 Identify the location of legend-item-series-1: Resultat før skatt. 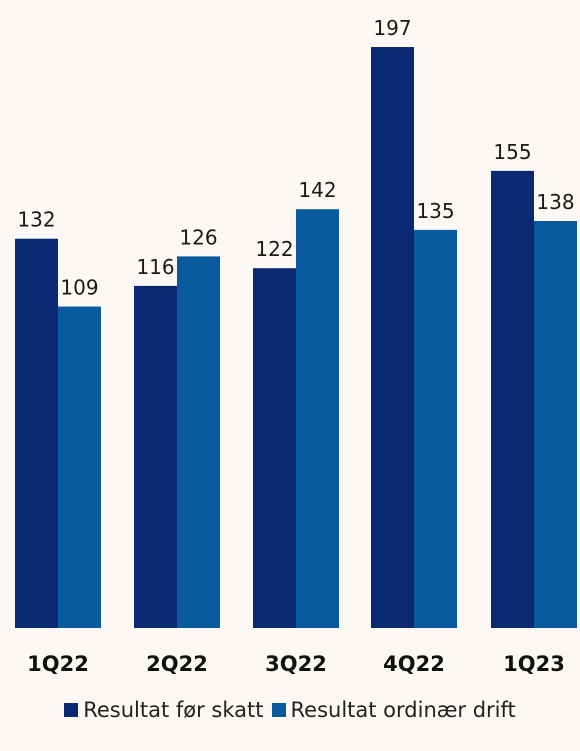
(164, 710).